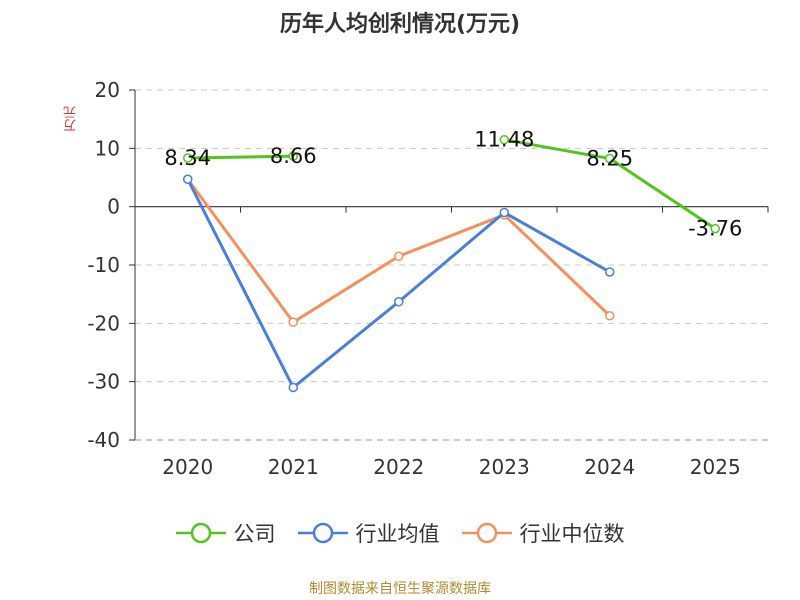 The image size is (800, 600). I want to click on y-tick-label: 0, so click(113, 207).